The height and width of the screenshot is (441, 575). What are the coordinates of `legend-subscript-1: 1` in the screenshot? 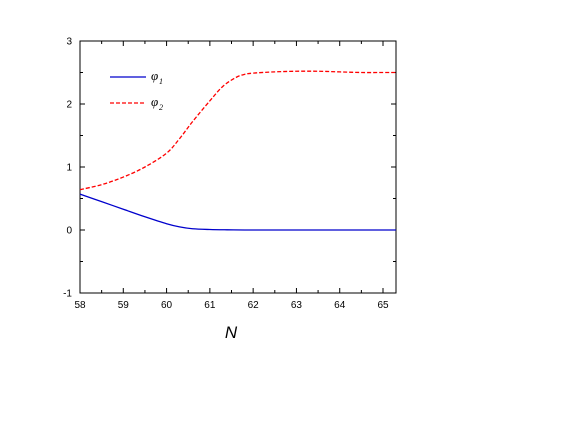 It's located at (161, 81).